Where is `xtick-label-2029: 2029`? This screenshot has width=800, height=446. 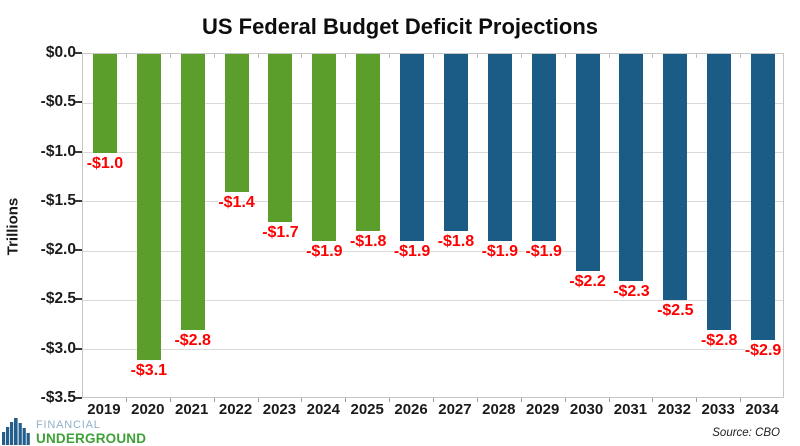 xtick-label-2029: 2029 is located at coordinates (543, 409).